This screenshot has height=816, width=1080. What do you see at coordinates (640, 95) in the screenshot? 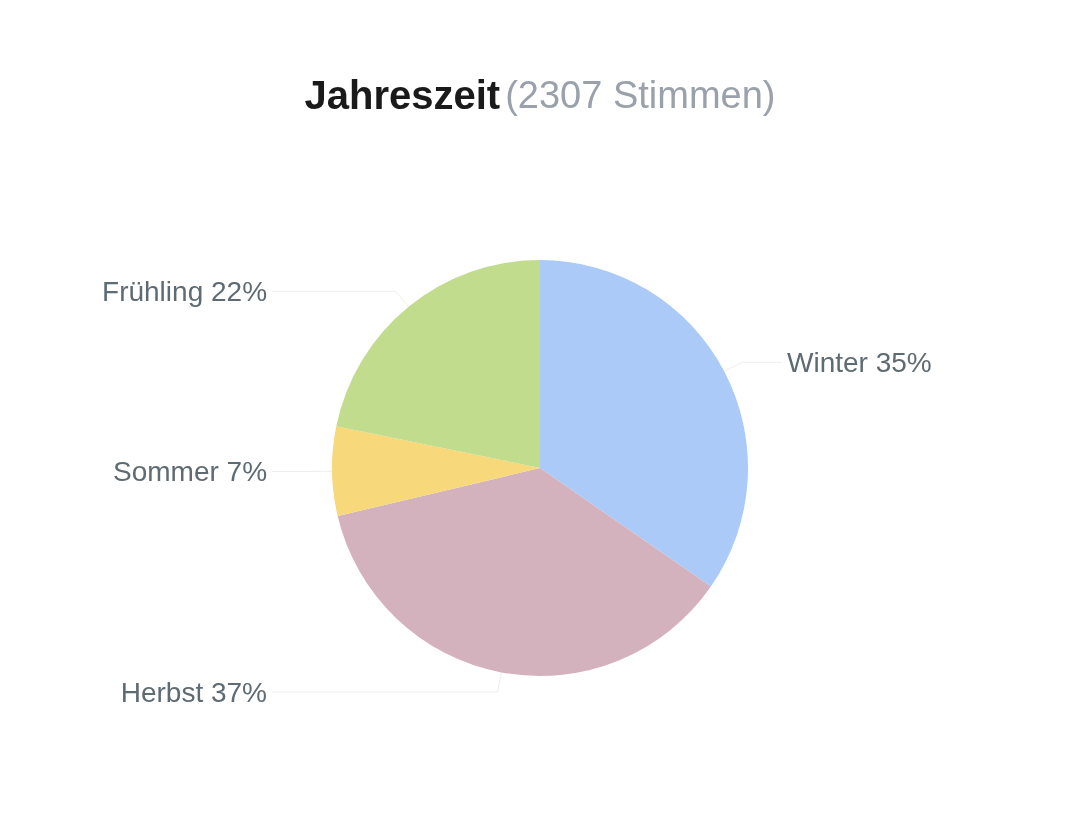
I see `chart-subtitle: (2307 Stimmen)` at bounding box center [640, 95].